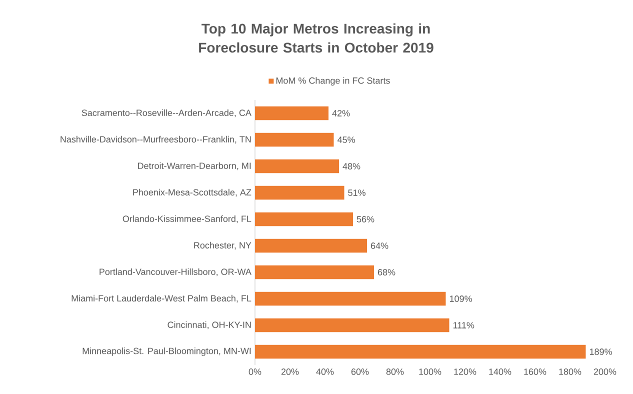  I want to click on data-label: 189%, so click(601, 351).